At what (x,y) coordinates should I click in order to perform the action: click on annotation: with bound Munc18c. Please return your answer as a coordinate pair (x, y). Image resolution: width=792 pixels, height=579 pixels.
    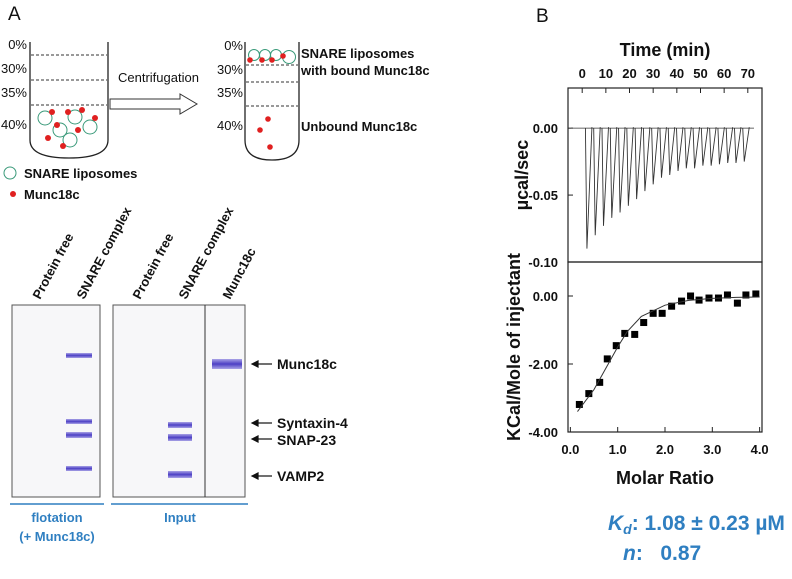
    Looking at the image, I should click on (365, 70).